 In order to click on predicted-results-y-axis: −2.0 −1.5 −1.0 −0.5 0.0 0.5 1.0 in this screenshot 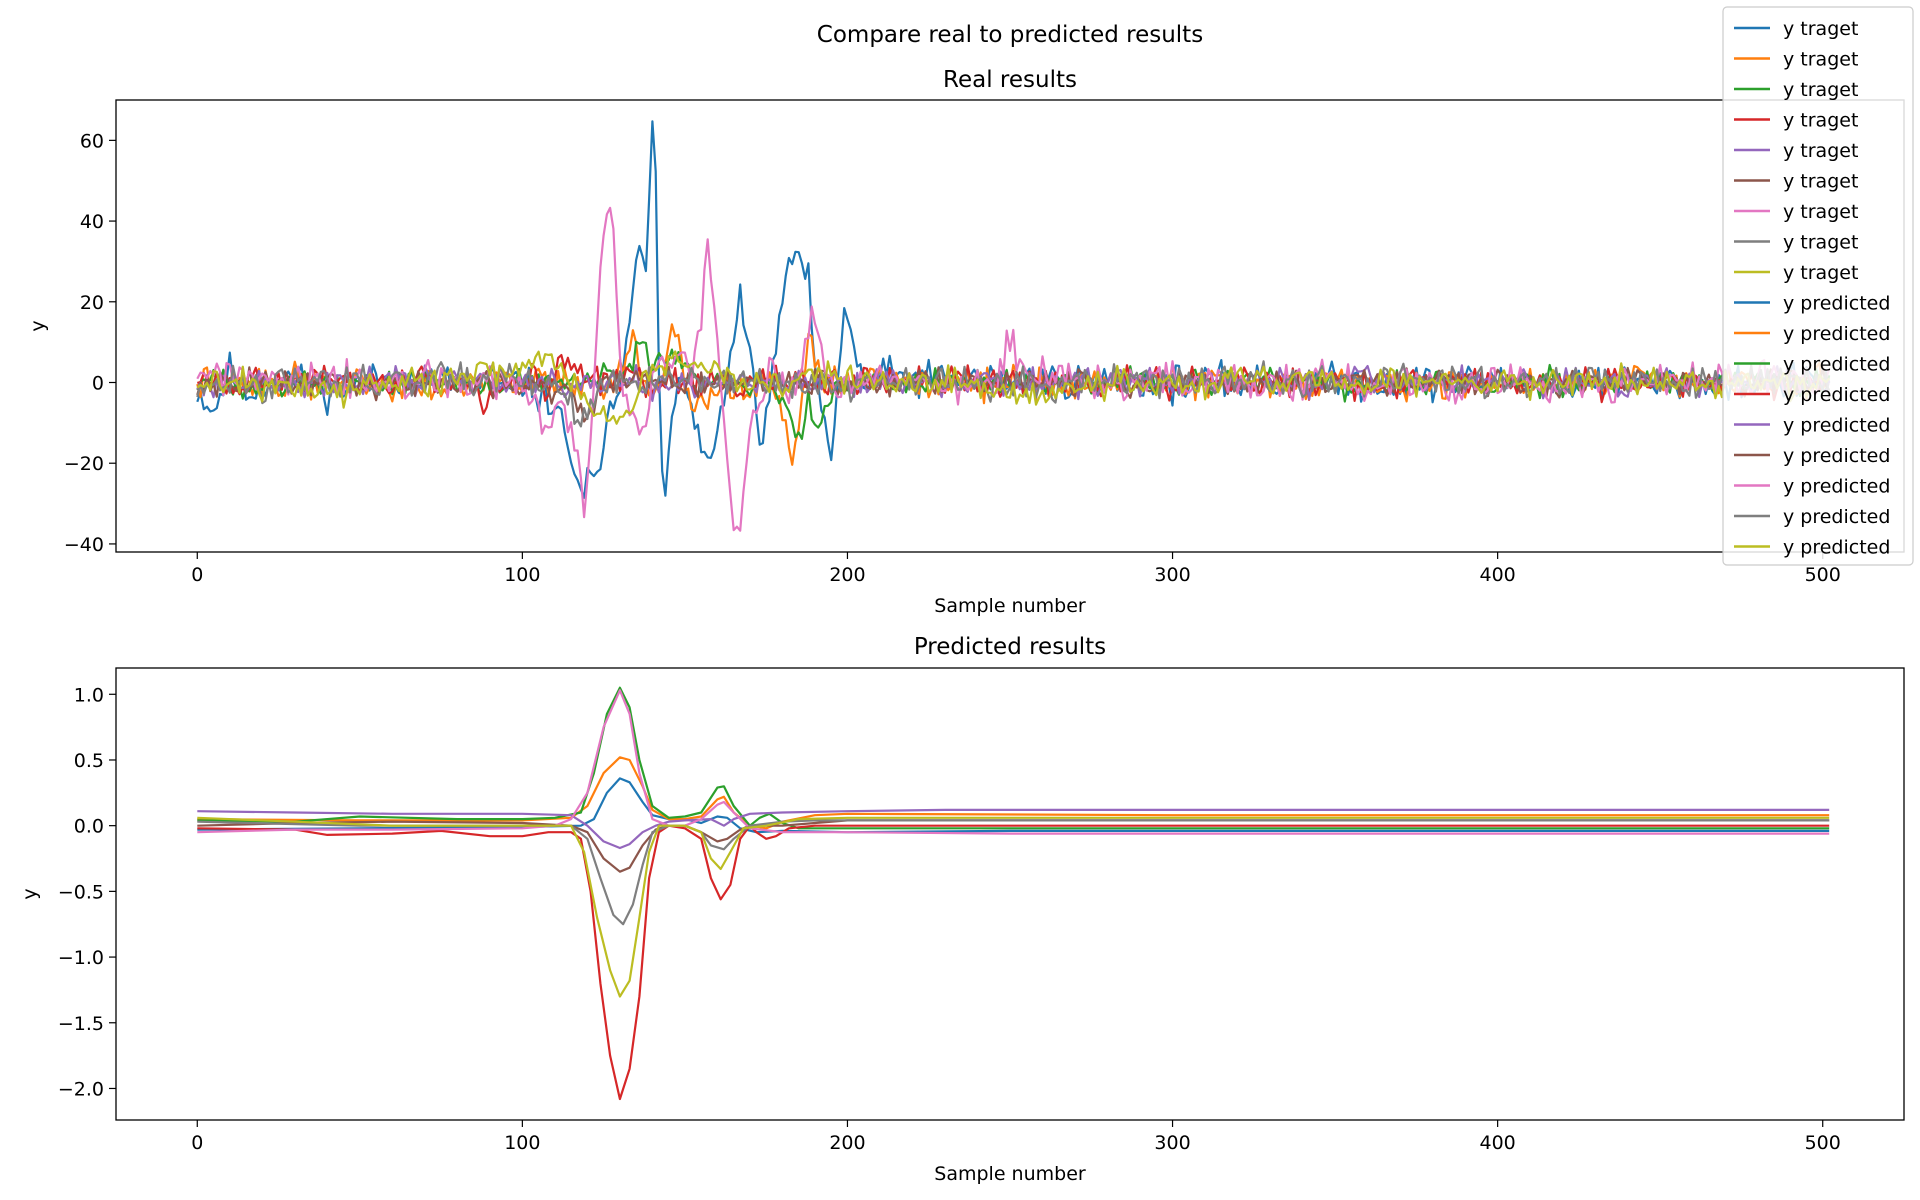, I will do `click(87, 892)`.